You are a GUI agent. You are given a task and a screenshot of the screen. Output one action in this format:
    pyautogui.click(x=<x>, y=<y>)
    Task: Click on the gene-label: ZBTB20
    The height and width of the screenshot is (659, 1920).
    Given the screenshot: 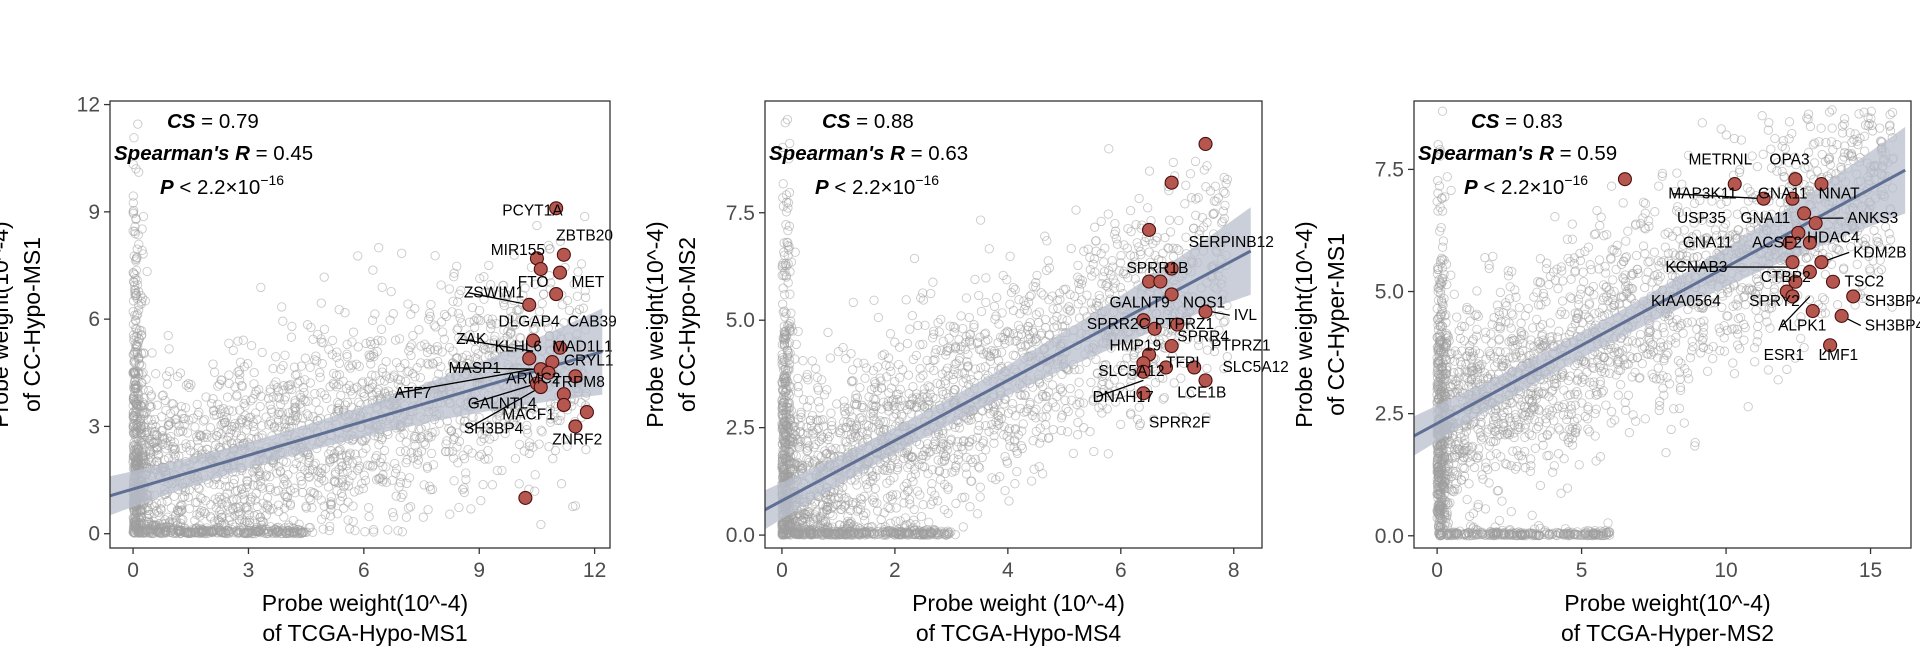 What is the action you would take?
    pyautogui.click(x=584, y=235)
    